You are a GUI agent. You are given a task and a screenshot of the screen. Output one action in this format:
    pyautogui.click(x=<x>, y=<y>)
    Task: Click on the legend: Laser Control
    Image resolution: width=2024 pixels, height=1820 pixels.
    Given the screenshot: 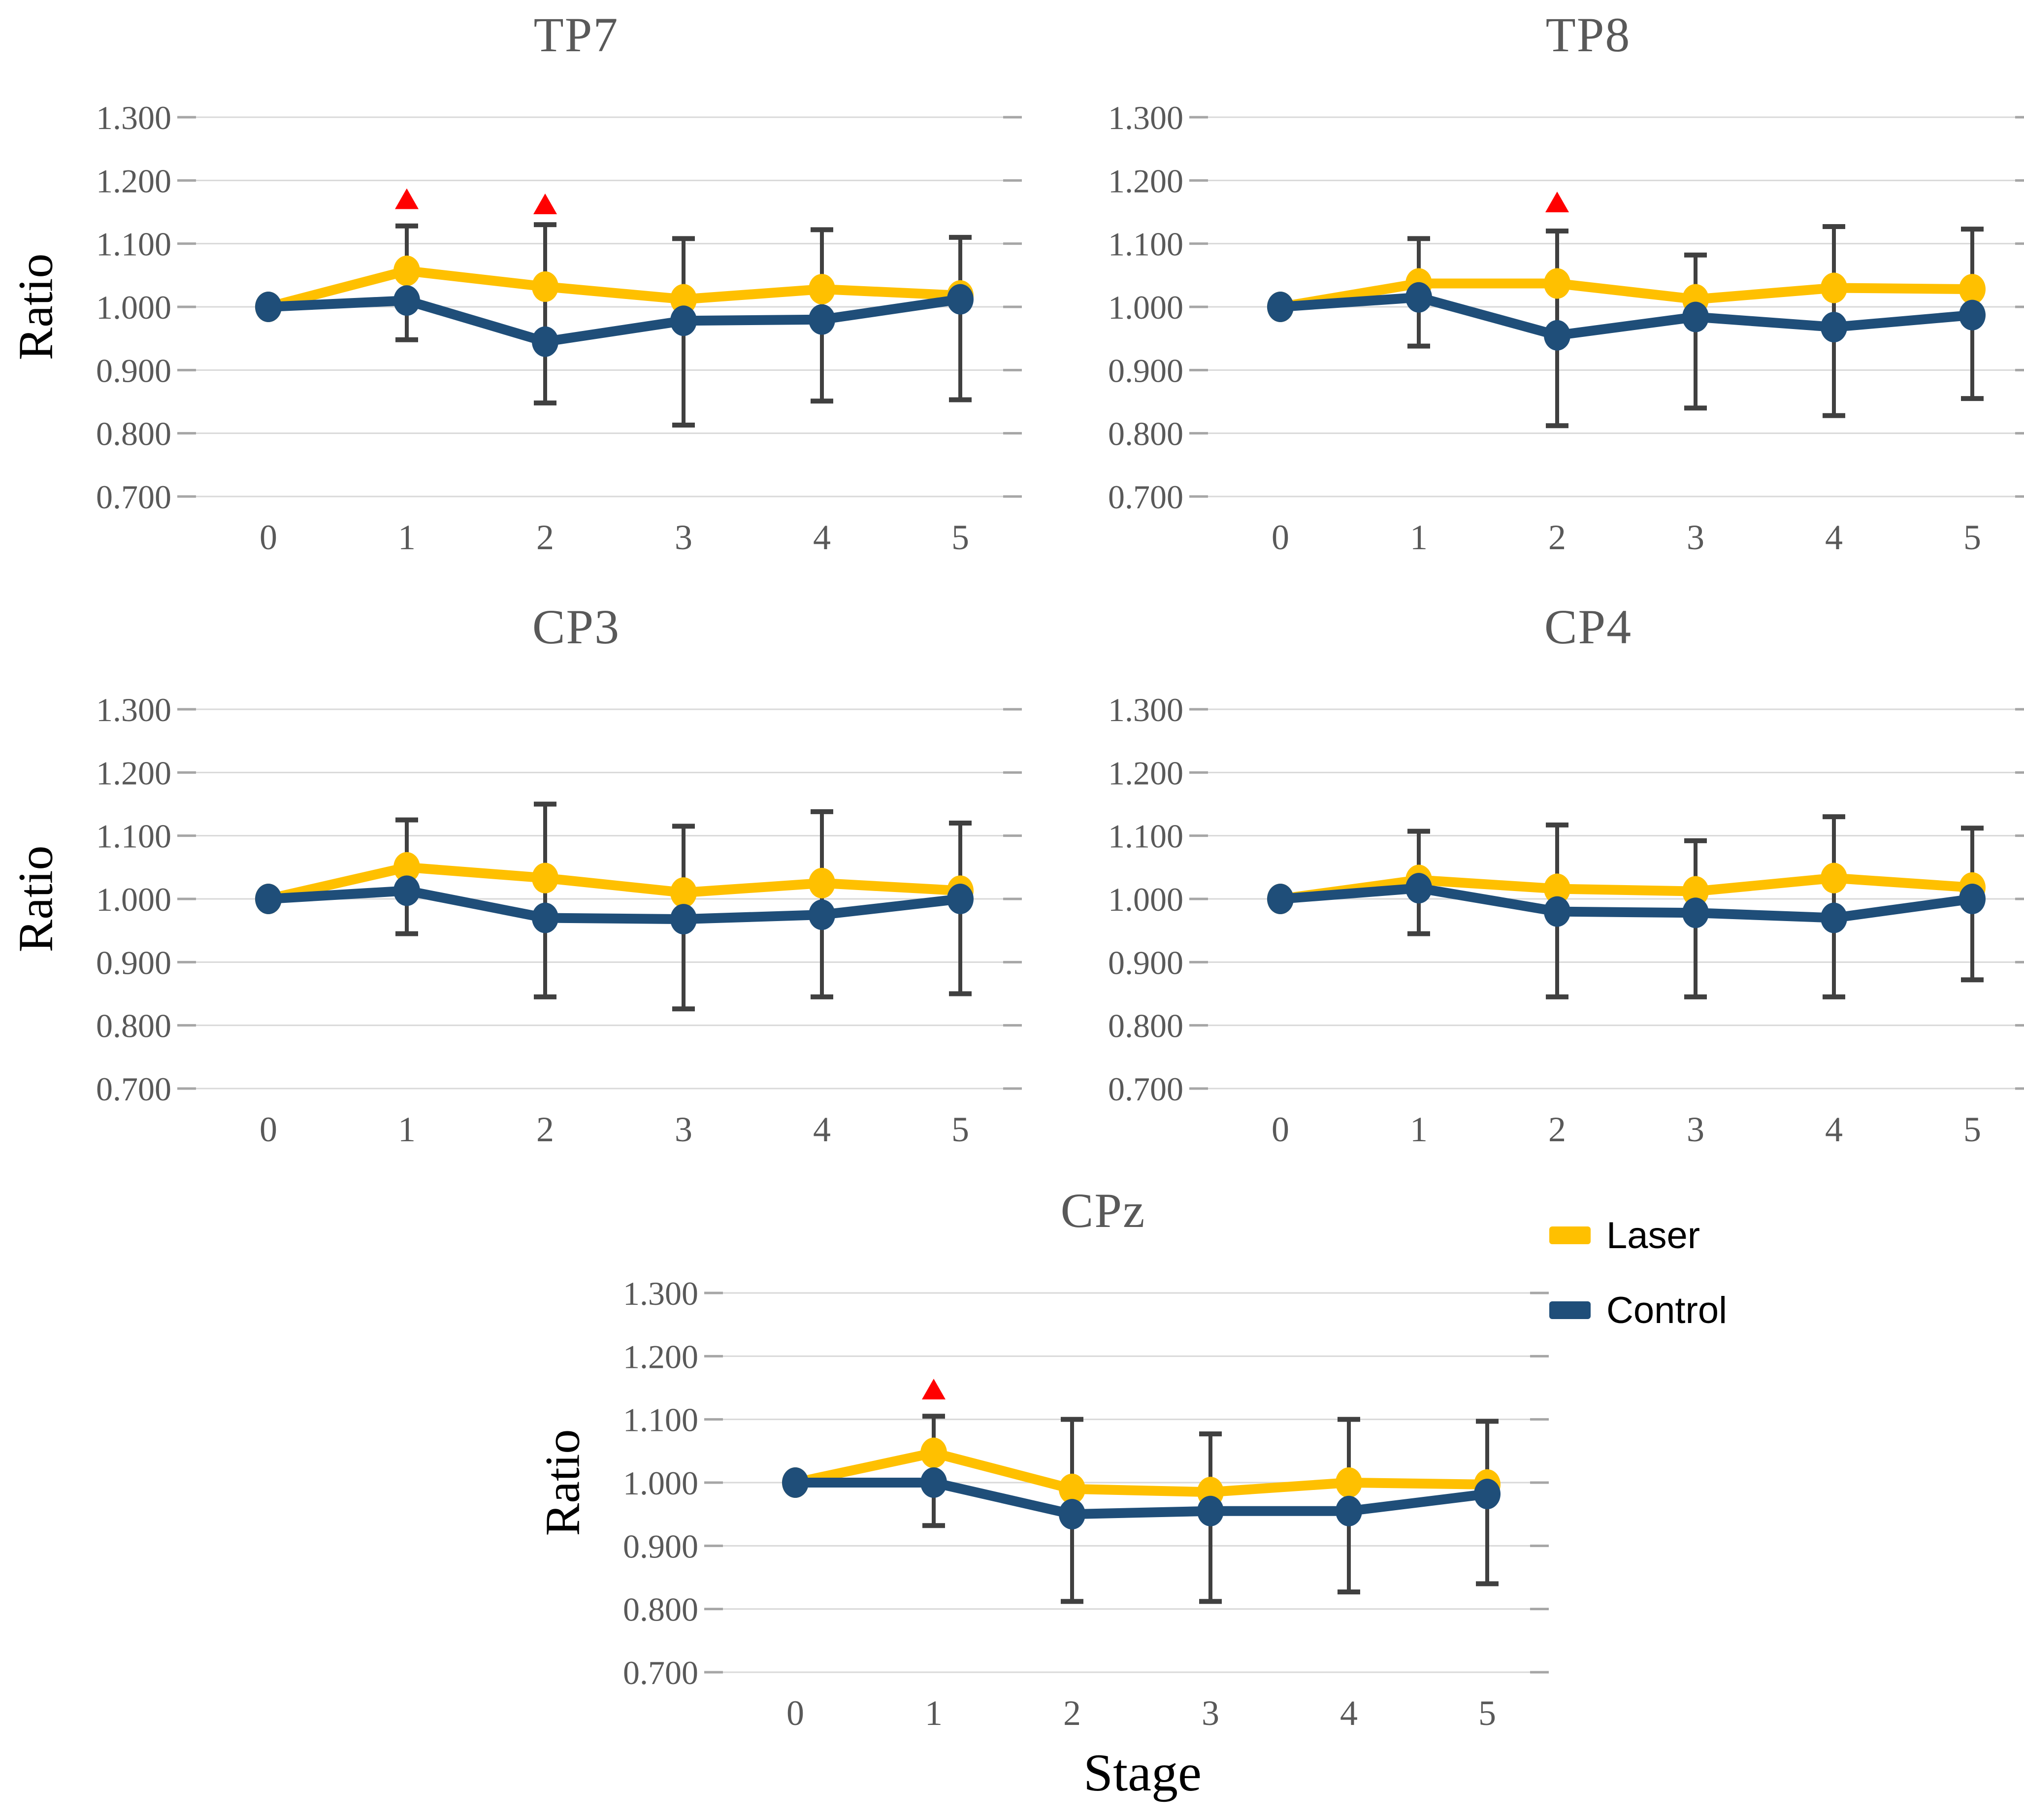 What is the action you would take?
    pyautogui.click(x=1638, y=1288)
    